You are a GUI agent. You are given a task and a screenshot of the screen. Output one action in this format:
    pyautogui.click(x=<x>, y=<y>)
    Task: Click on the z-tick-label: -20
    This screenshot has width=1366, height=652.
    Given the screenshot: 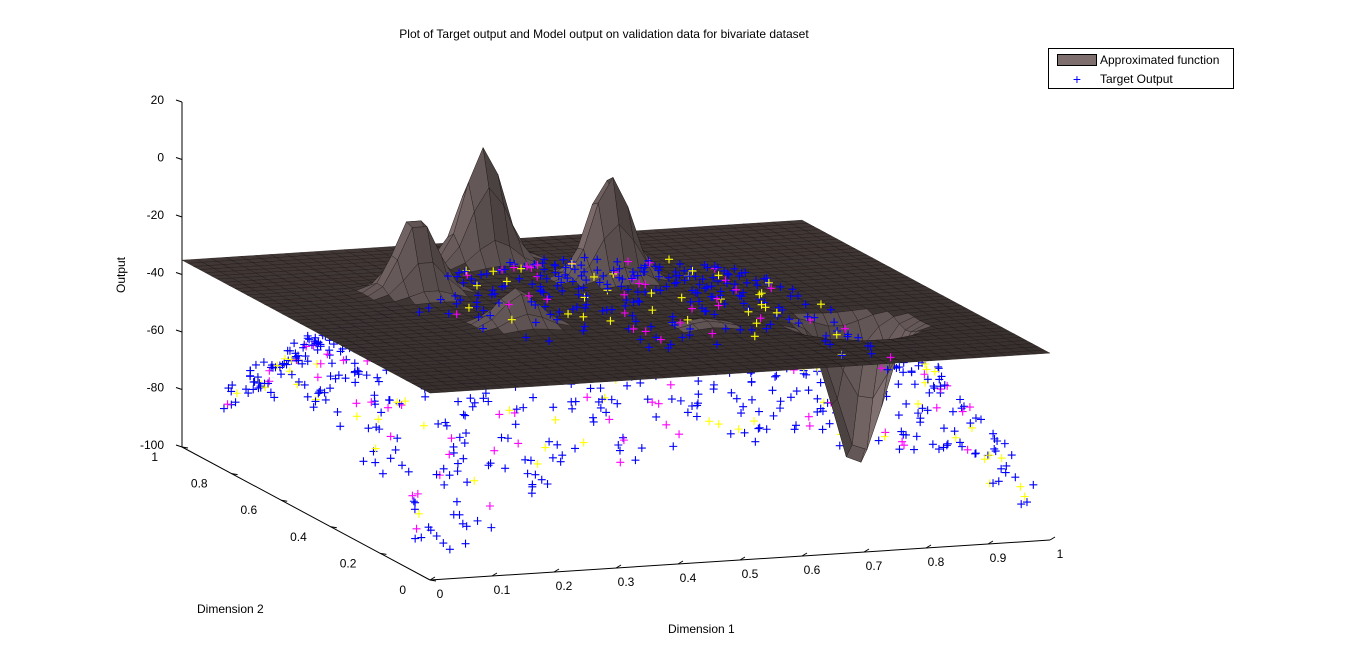 What is the action you would take?
    pyautogui.click(x=156, y=215)
    